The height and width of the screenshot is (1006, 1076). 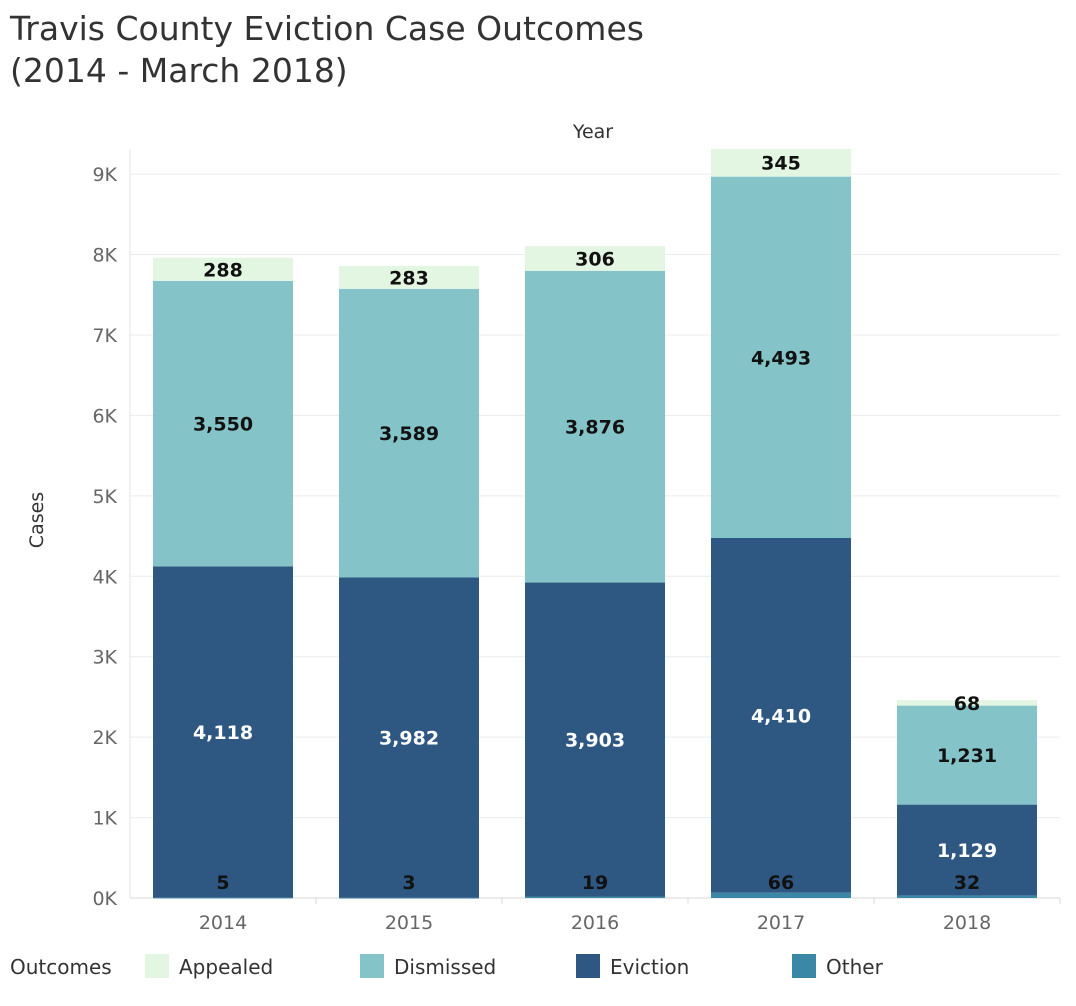 I want to click on bar-segment-other-2018, so click(x=967, y=896).